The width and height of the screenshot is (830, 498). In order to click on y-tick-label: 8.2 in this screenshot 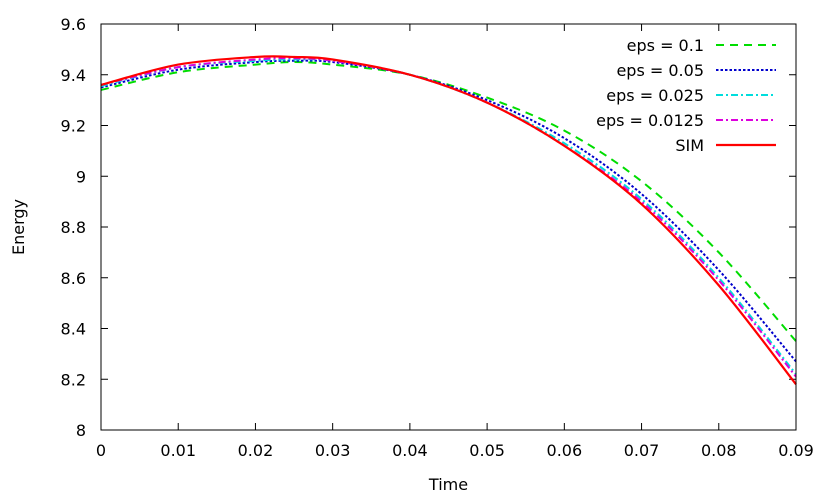, I will do `click(73, 379)`.